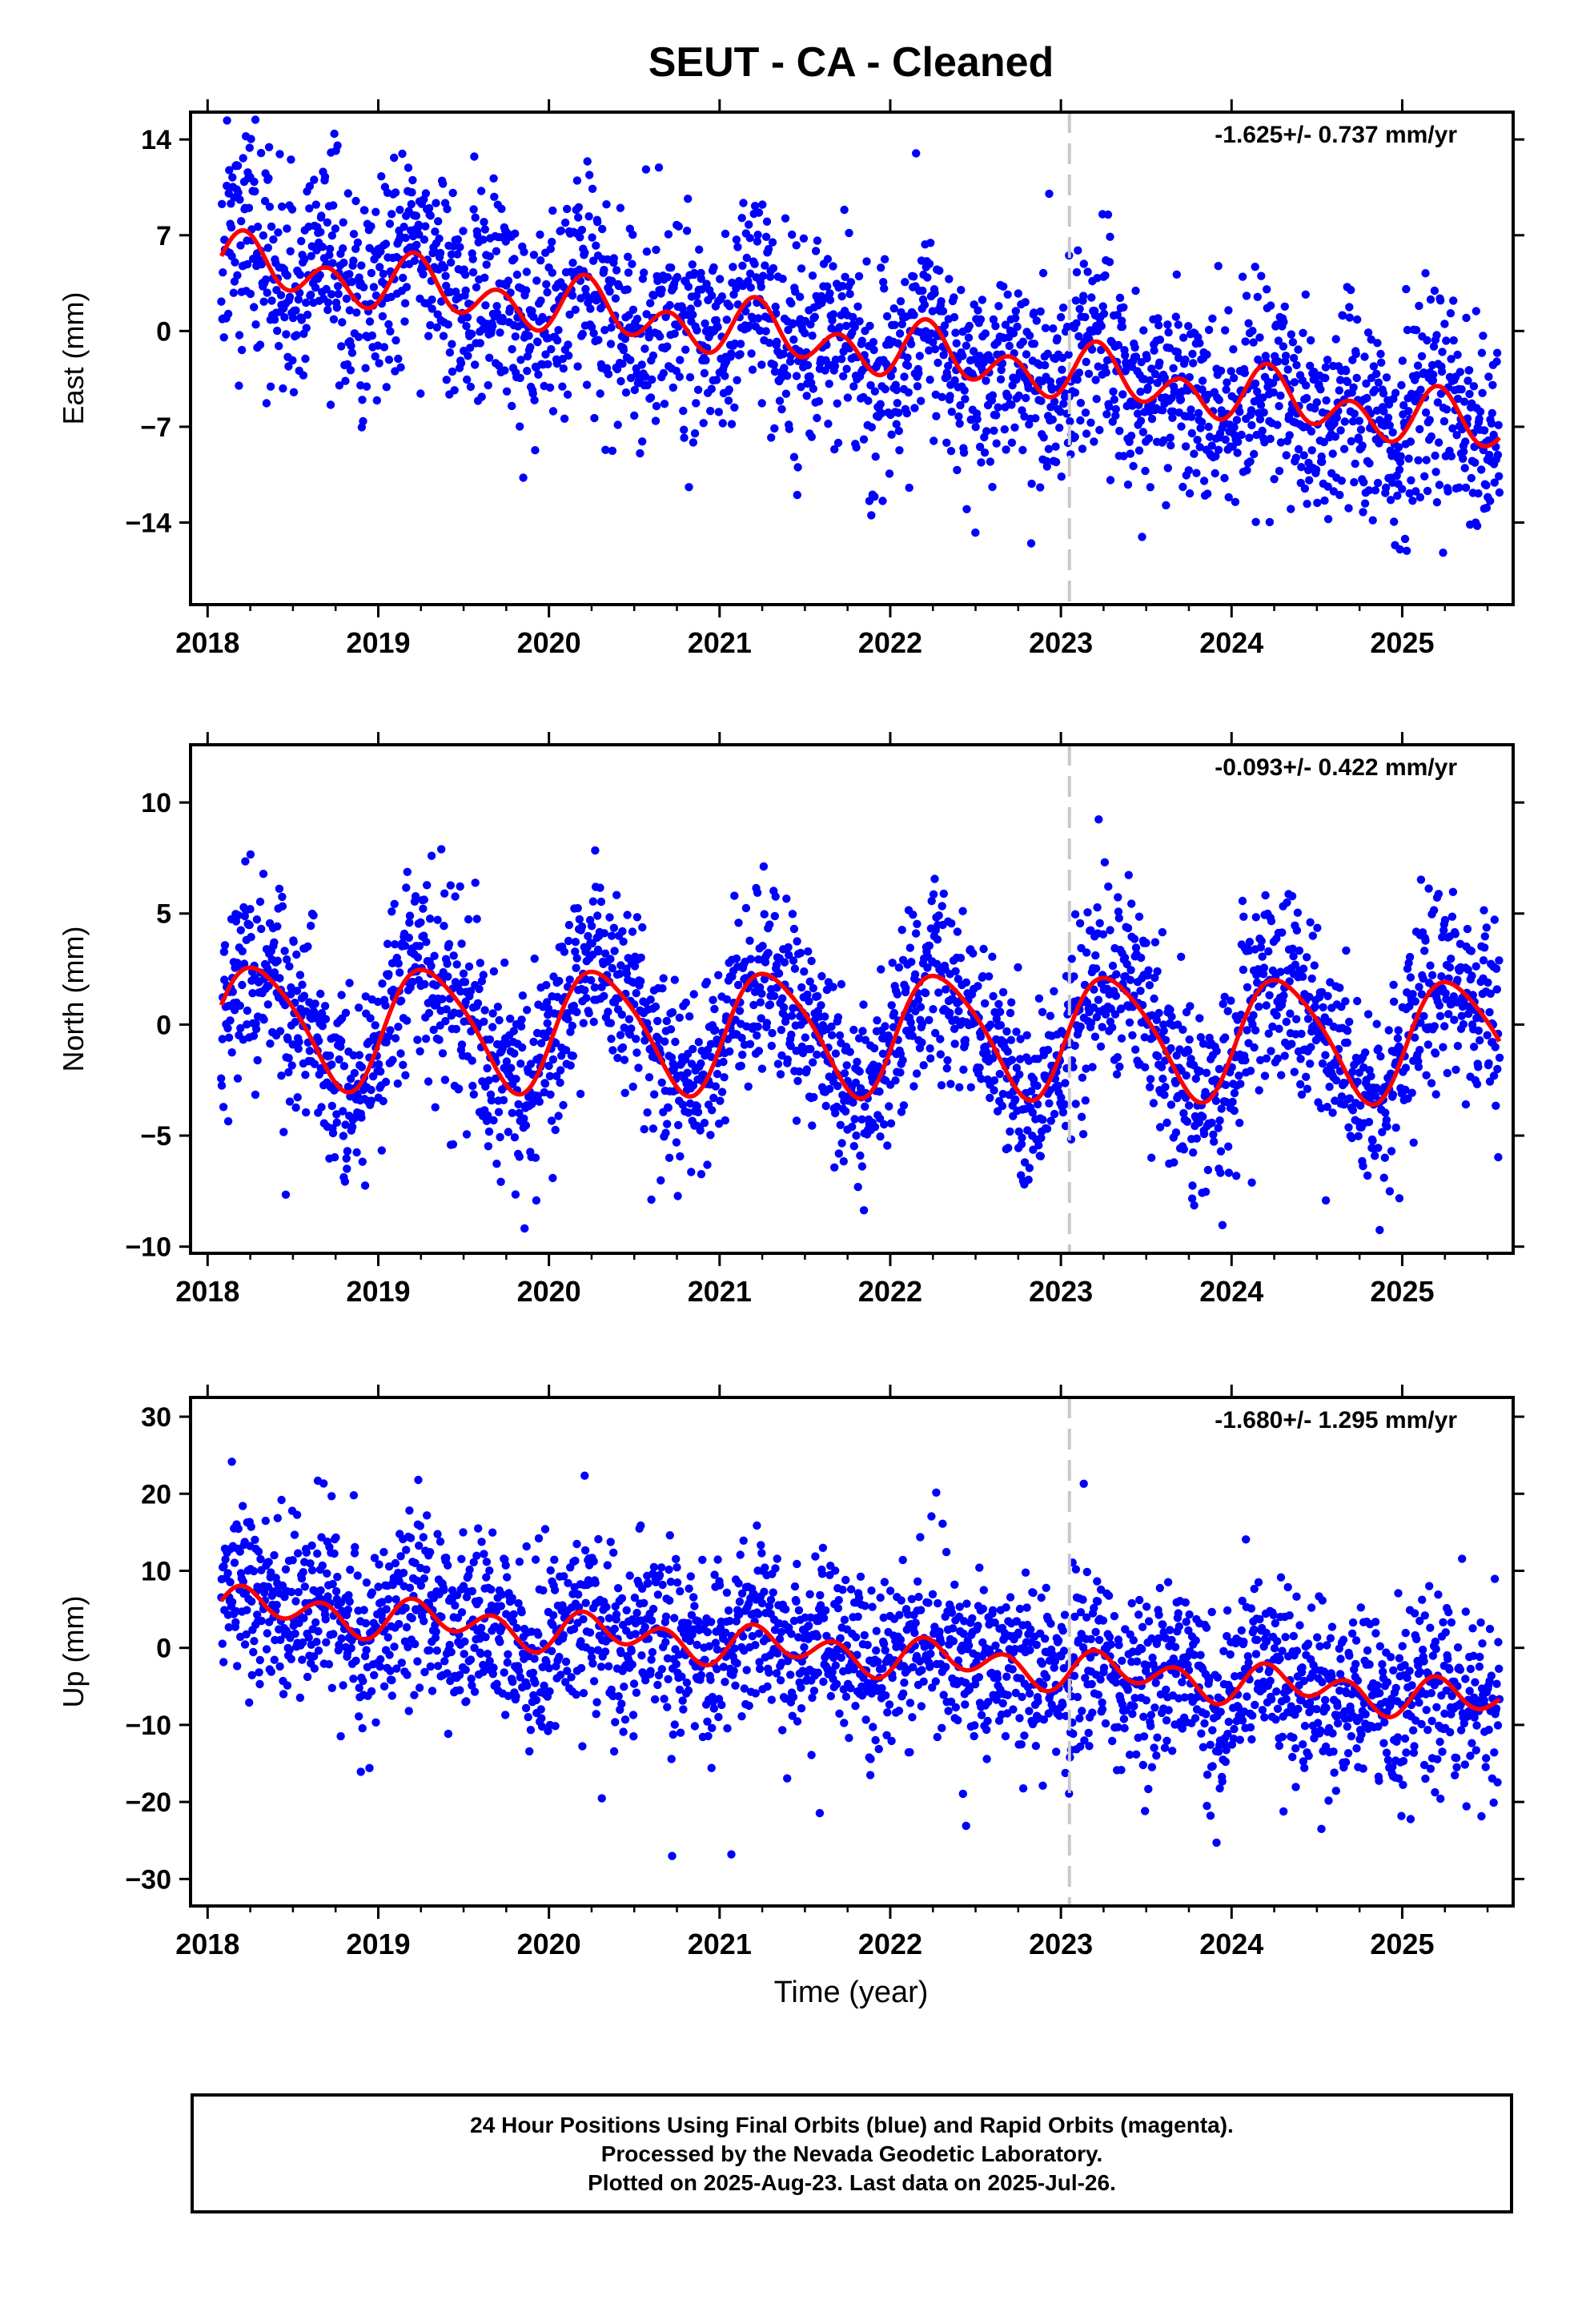  I want to click on y-tick-label: 5, so click(164, 914).